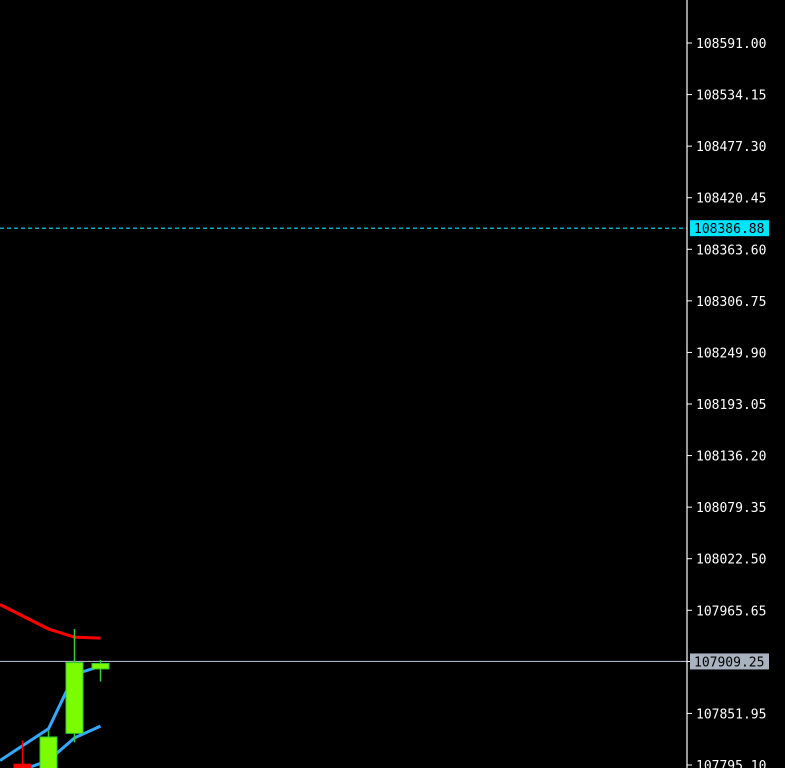 Image resolution: width=785 pixels, height=768 pixels. I want to click on price-tick-label: 108249.90, so click(731, 353).